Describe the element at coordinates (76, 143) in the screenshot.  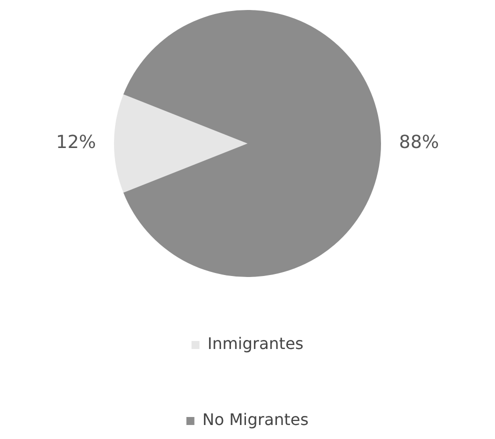
I see `data-label: 12%` at that location.